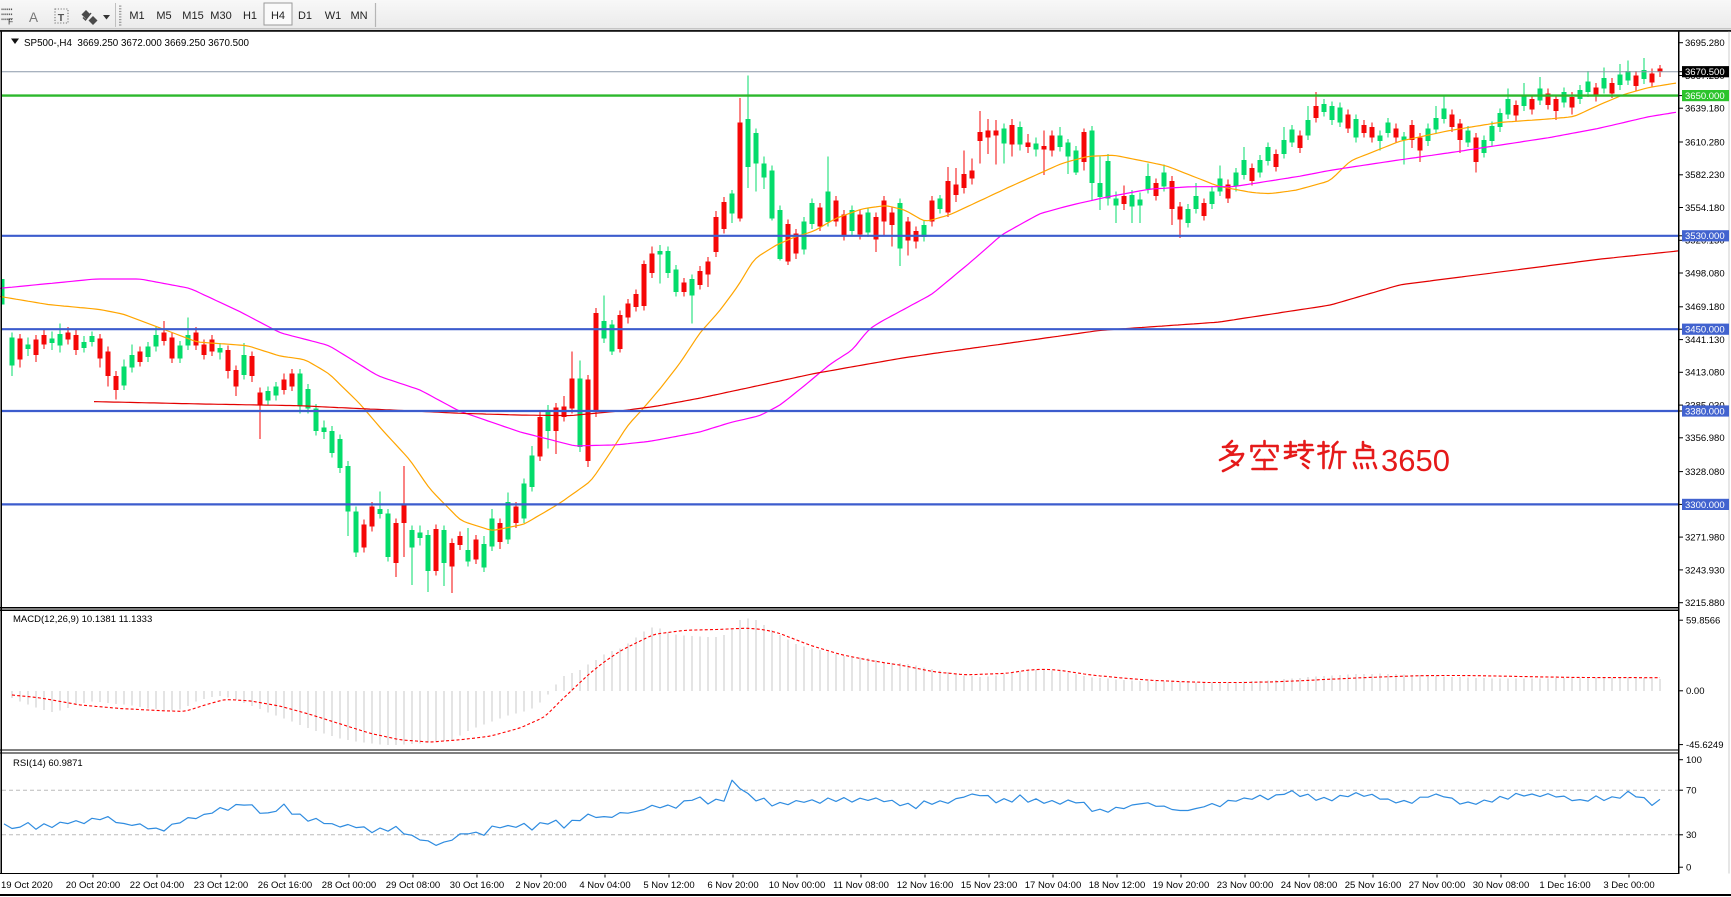 This screenshot has width=1731, height=897. What do you see at coordinates (1705, 603) in the screenshot?
I see `svg-text: 3215.880` at bounding box center [1705, 603].